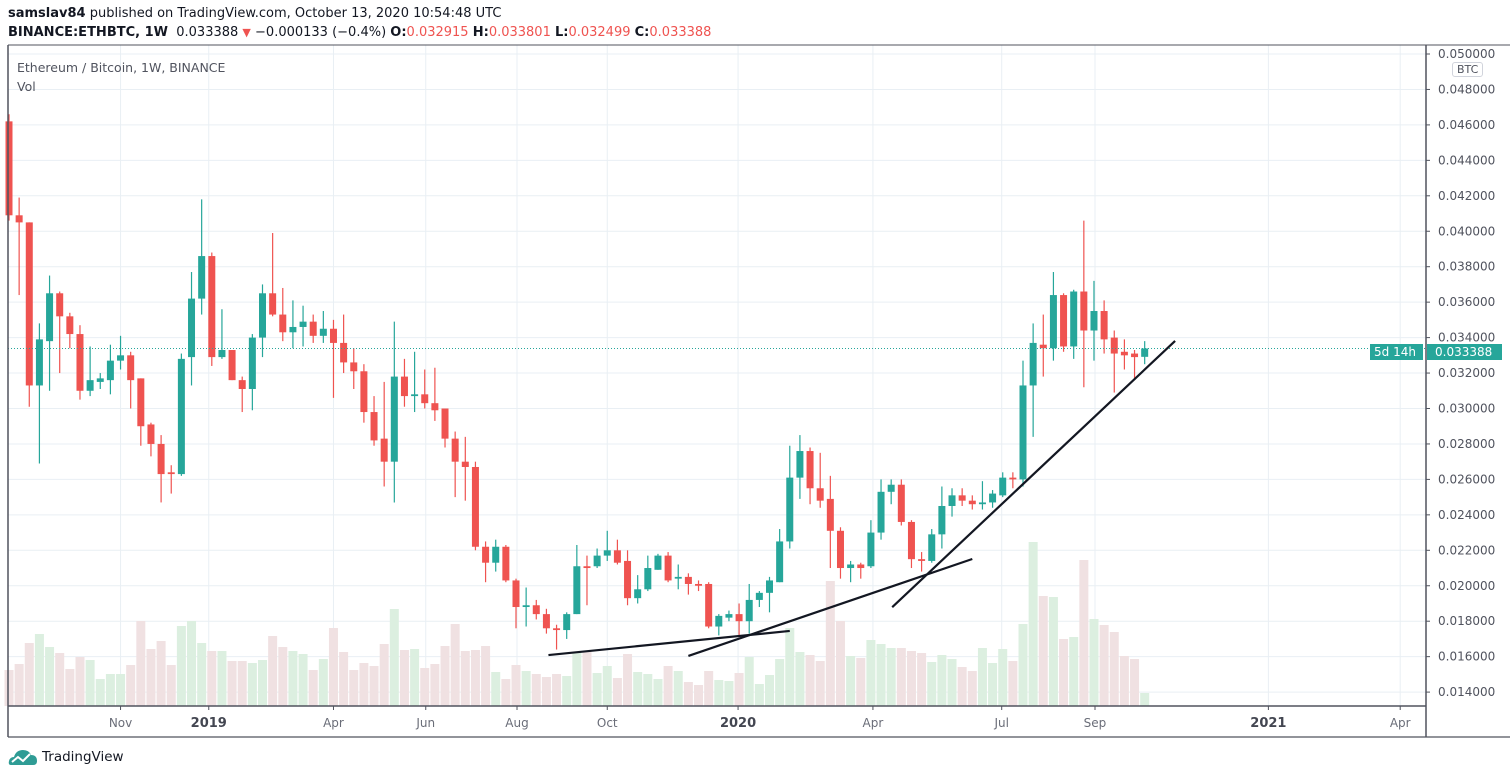  Describe the element at coordinates (561, 32) in the screenshot. I see `low-label: L:` at that location.